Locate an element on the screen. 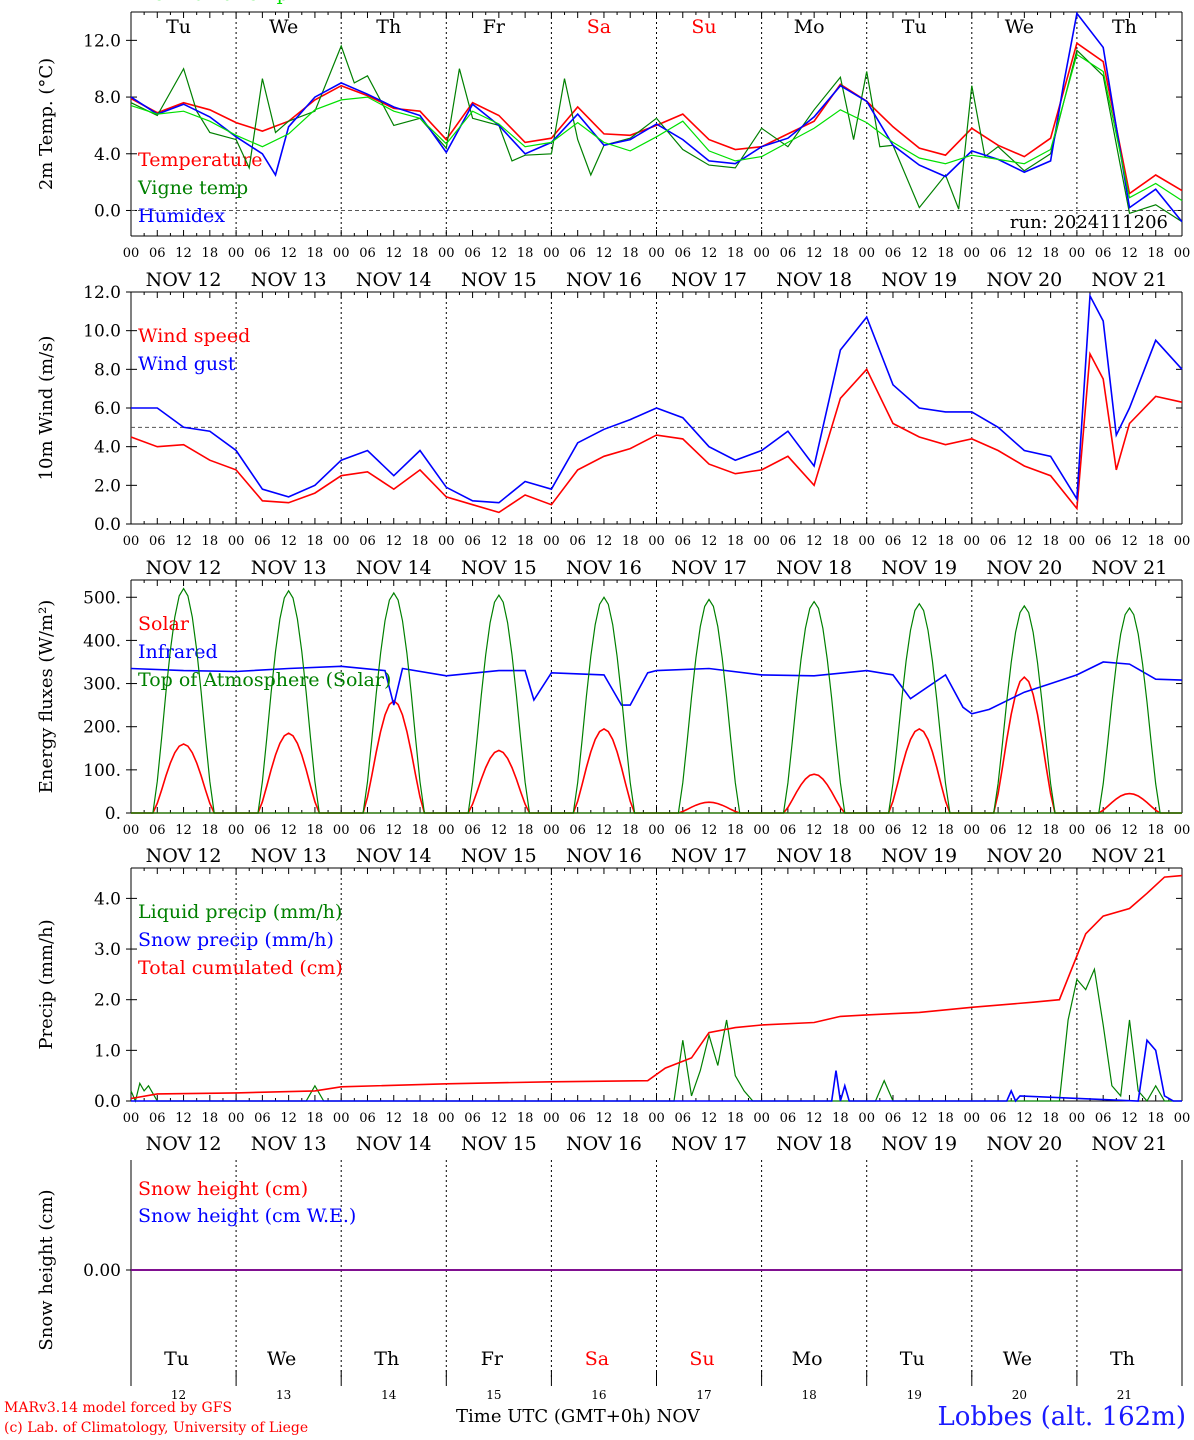 This screenshot has height=1440, width=1194. y-tick-label: 3.0 is located at coordinates (107, 950).